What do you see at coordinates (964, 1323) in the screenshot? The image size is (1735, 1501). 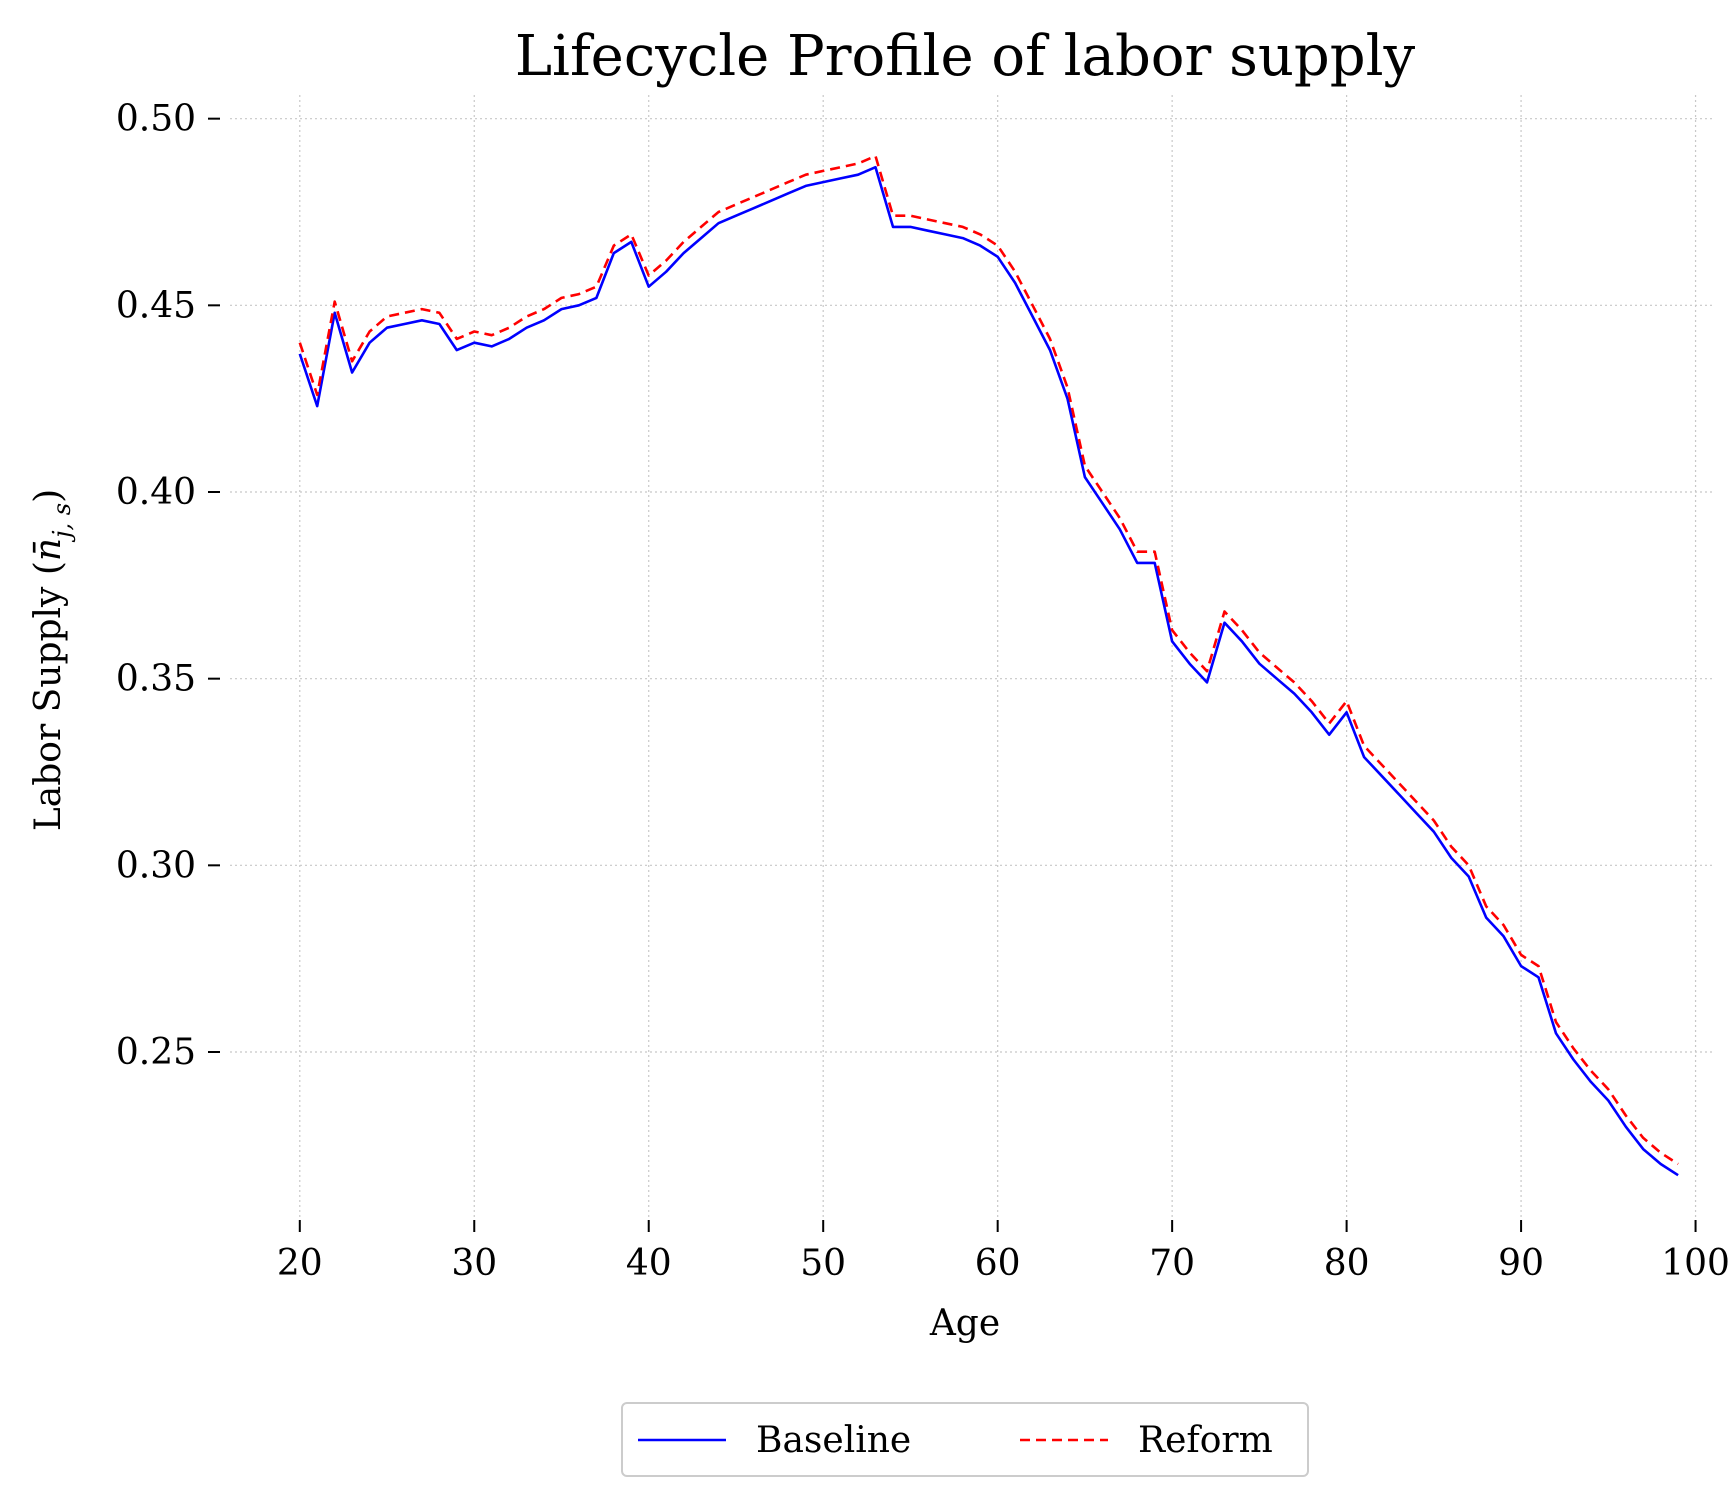 I see `x-axis-label: Age` at bounding box center [964, 1323].